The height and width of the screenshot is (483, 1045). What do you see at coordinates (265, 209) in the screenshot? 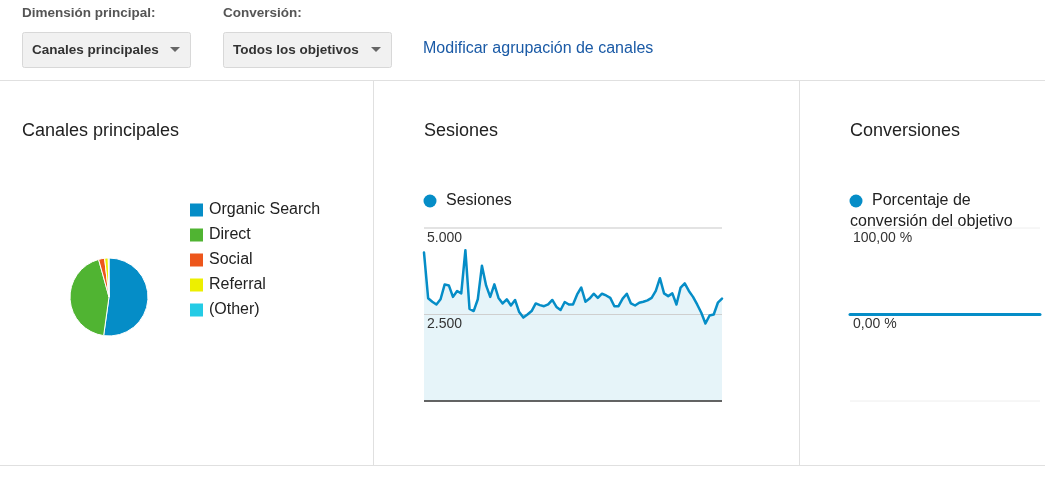
I see `legend-label: Organic Search` at bounding box center [265, 209].